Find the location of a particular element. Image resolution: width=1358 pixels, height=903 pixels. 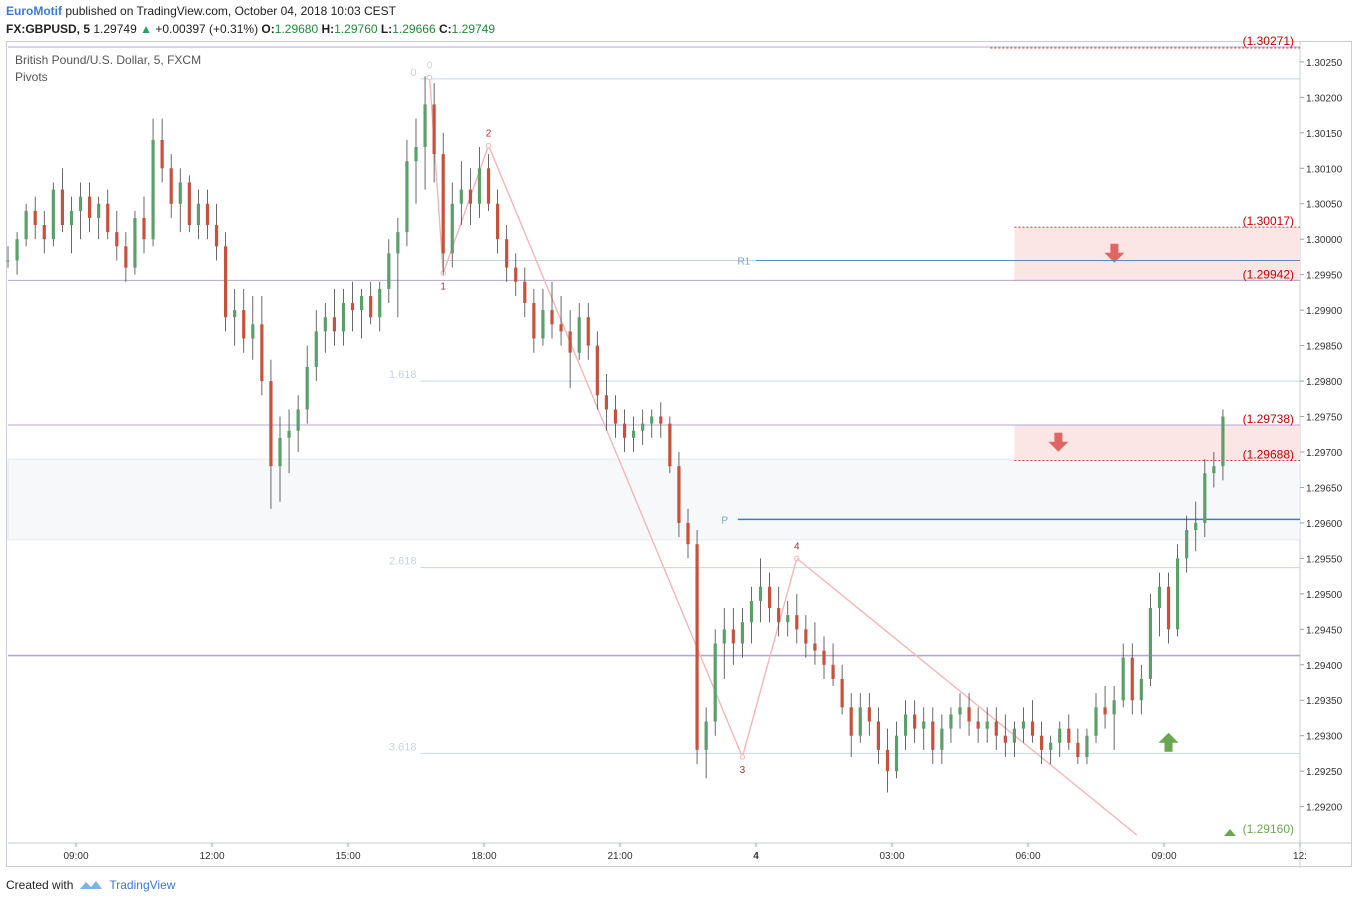

price-level-label: (1.29942) is located at coordinates (1268, 274).